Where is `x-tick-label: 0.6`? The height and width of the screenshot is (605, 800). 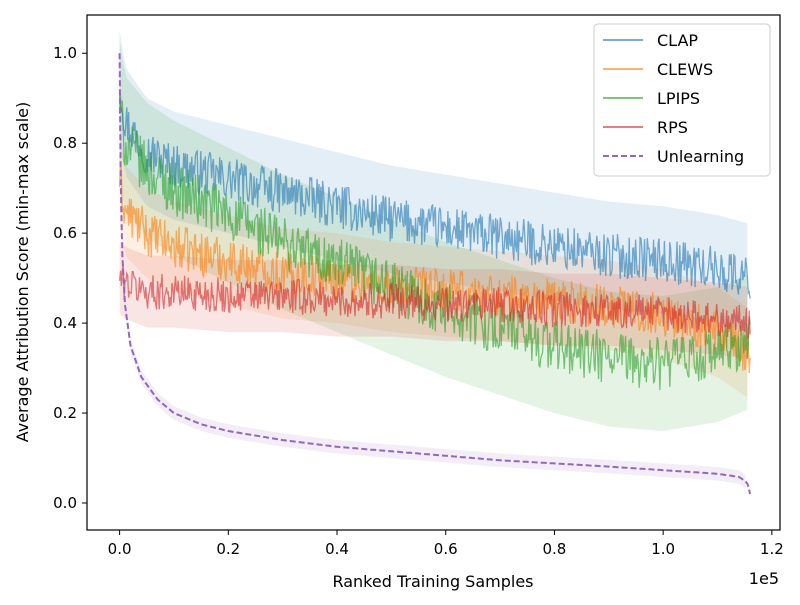 x-tick-label: 0.6 is located at coordinates (446, 549).